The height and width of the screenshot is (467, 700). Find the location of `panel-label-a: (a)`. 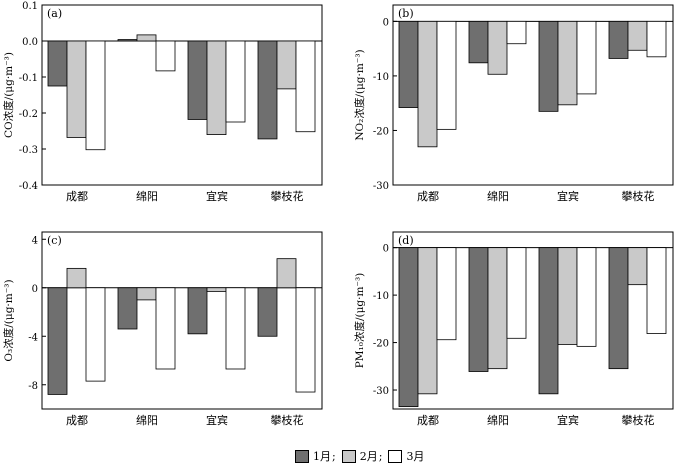

panel-label-a: (a) is located at coordinates (54, 13).